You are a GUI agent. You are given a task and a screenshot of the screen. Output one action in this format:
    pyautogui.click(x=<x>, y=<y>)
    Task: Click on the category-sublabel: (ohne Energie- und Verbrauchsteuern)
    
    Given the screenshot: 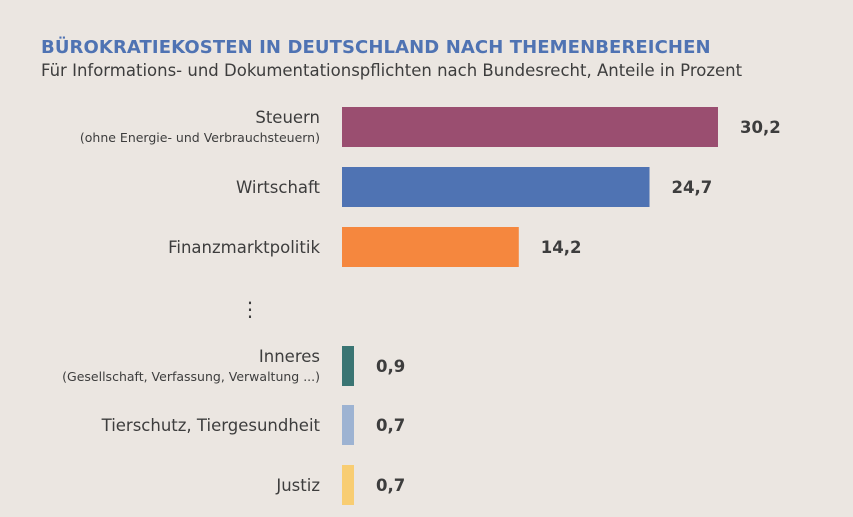 What is the action you would take?
    pyautogui.click(x=200, y=137)
    